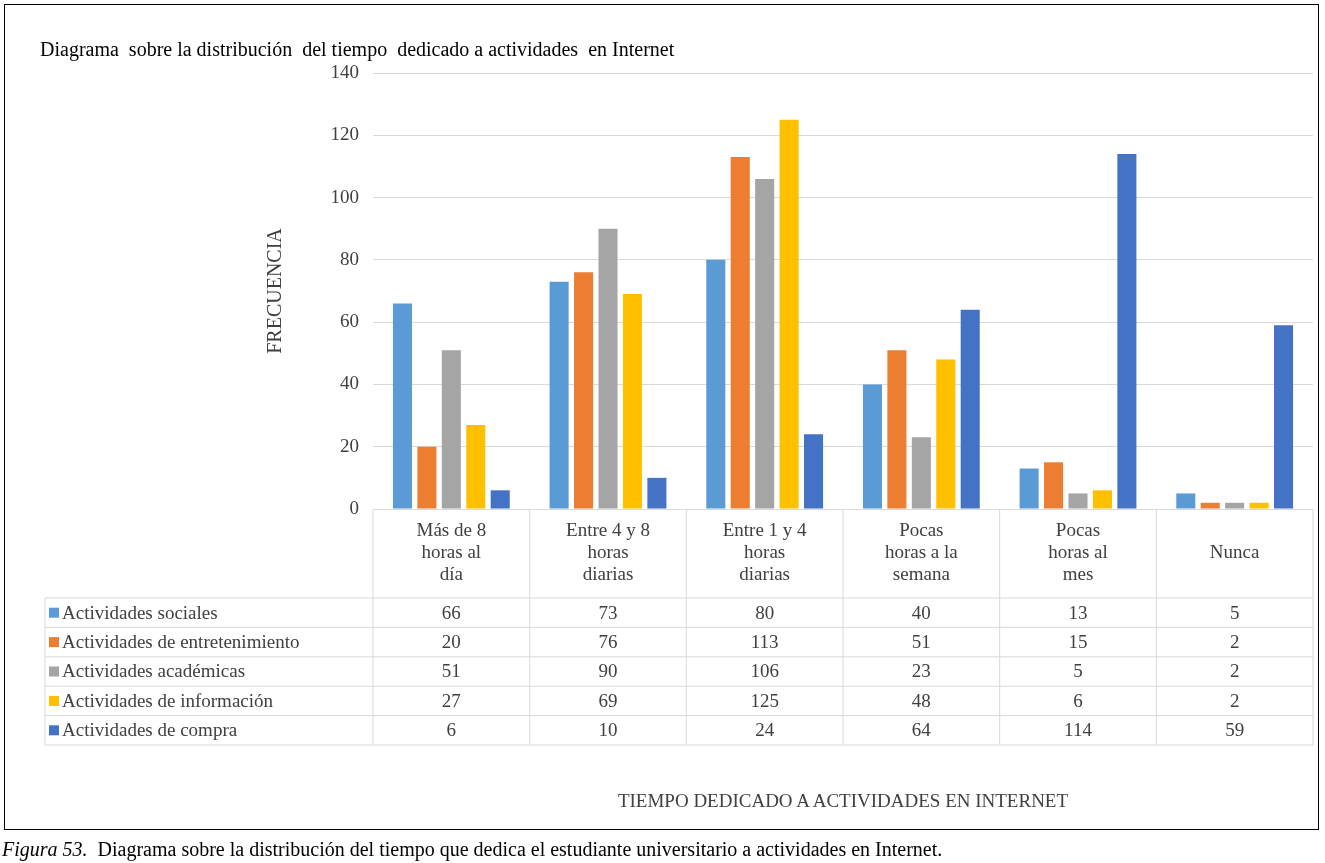 The width and height of the screenshot is (1325, 863). Describe the element at coordinates (843, 801) in the screenshot. I see `text: TIEMPO DEDICADO A ACTIVIDADES EN INTERNET` at that location.